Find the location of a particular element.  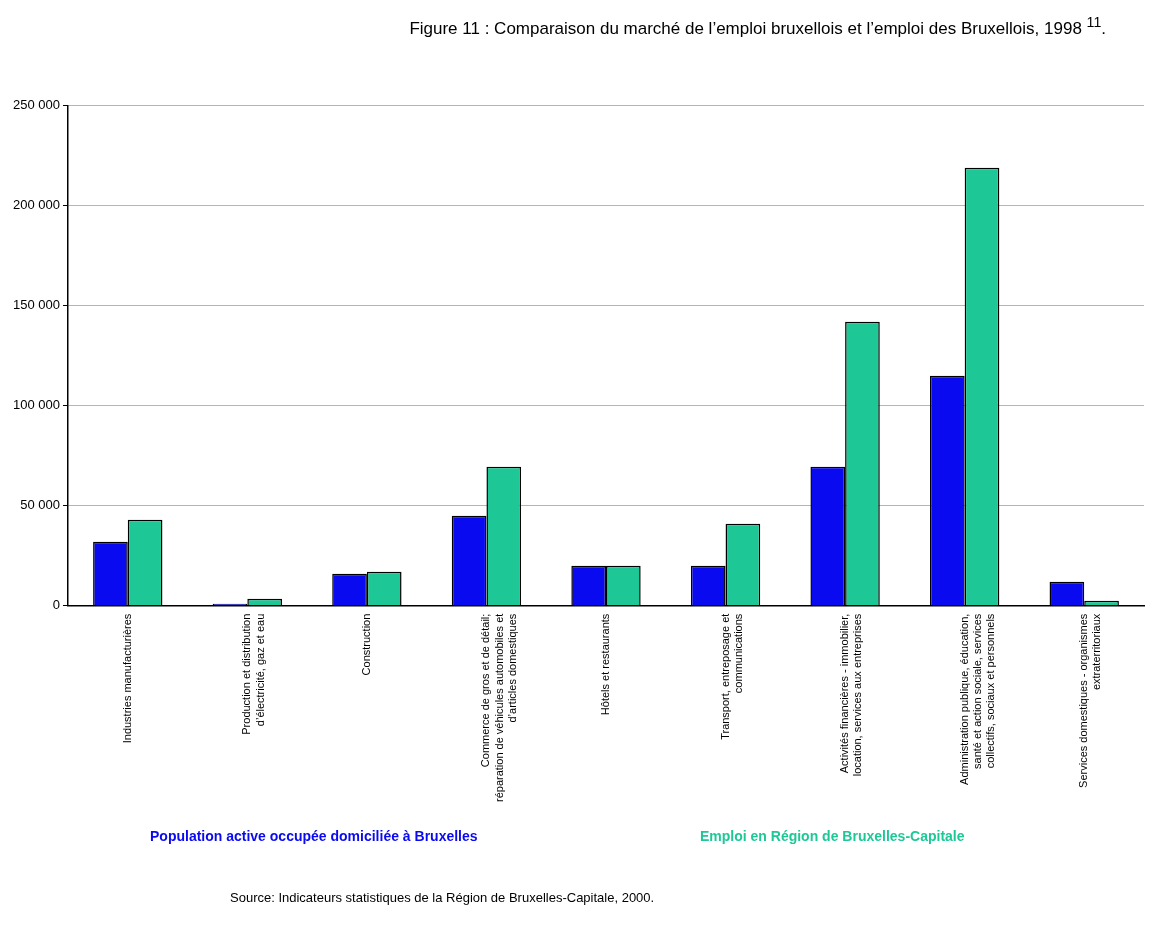

y-tick-label: 100 000 is located at coordinates (36, 405).